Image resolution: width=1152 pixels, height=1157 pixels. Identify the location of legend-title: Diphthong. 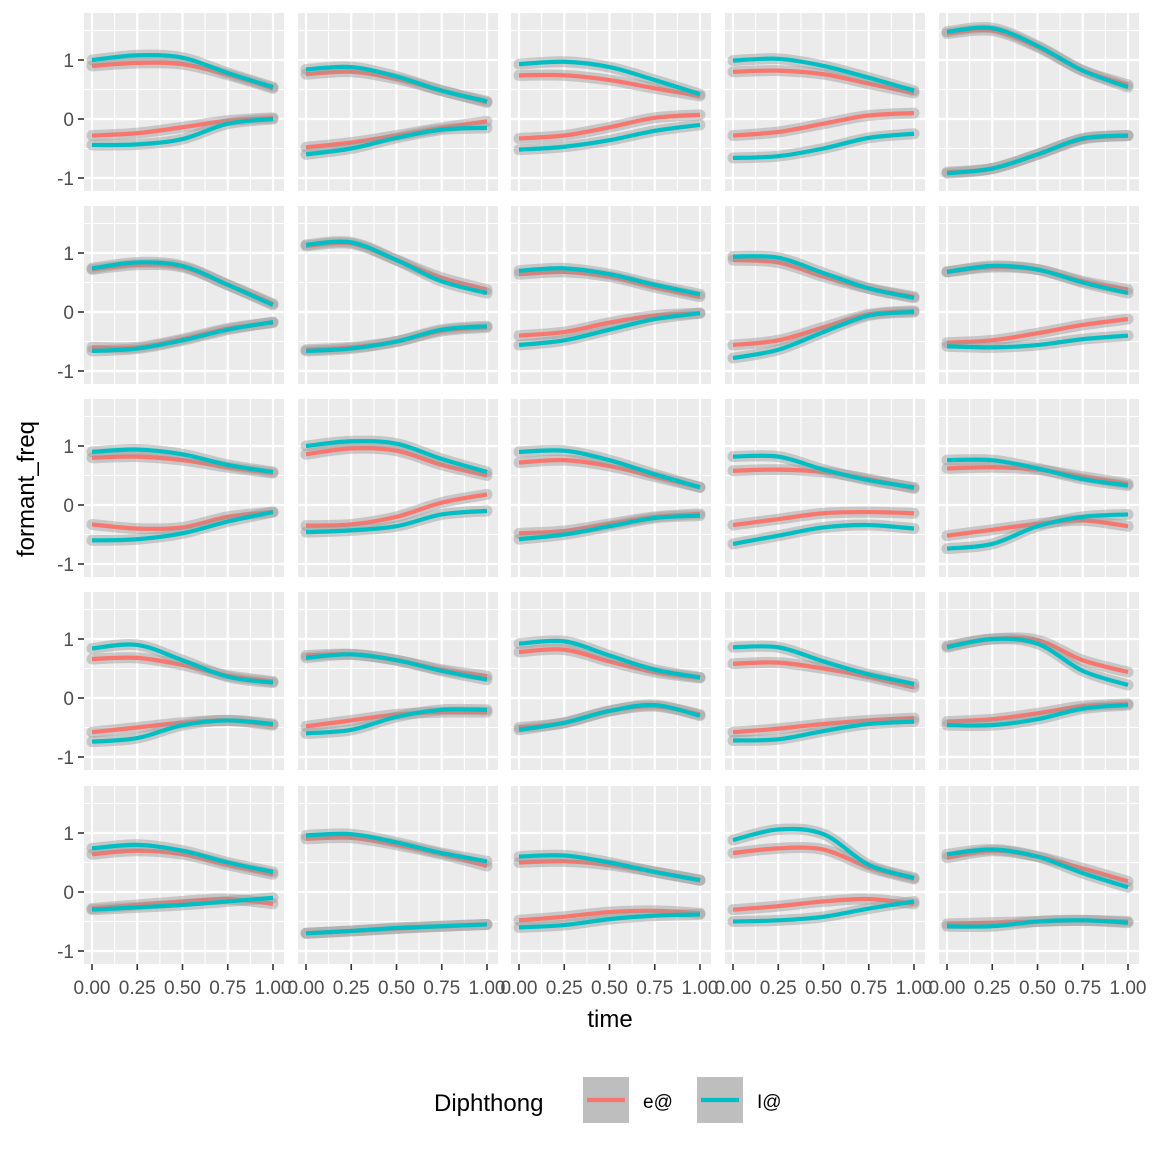
(488, 1103).